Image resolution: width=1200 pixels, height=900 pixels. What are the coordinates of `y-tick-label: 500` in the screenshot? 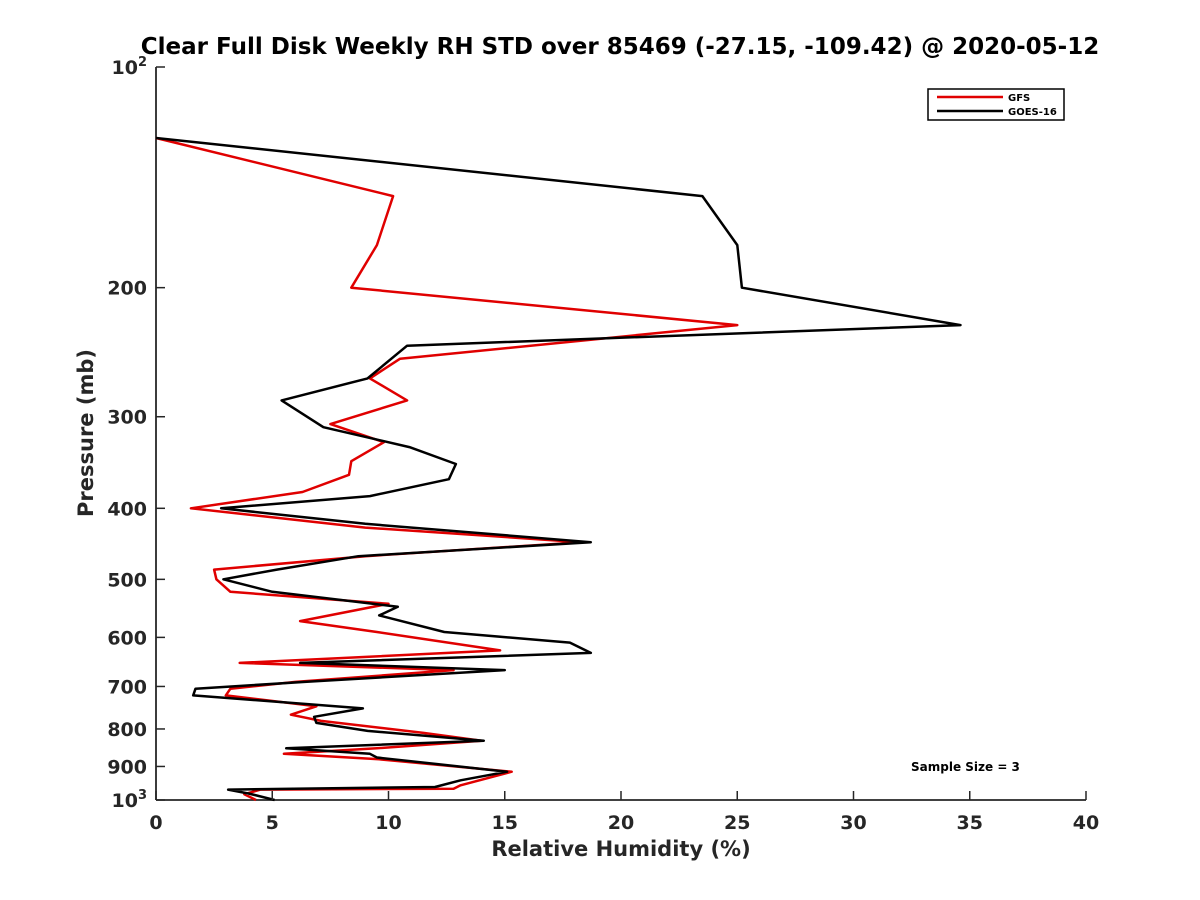 It's located at (127, 580).